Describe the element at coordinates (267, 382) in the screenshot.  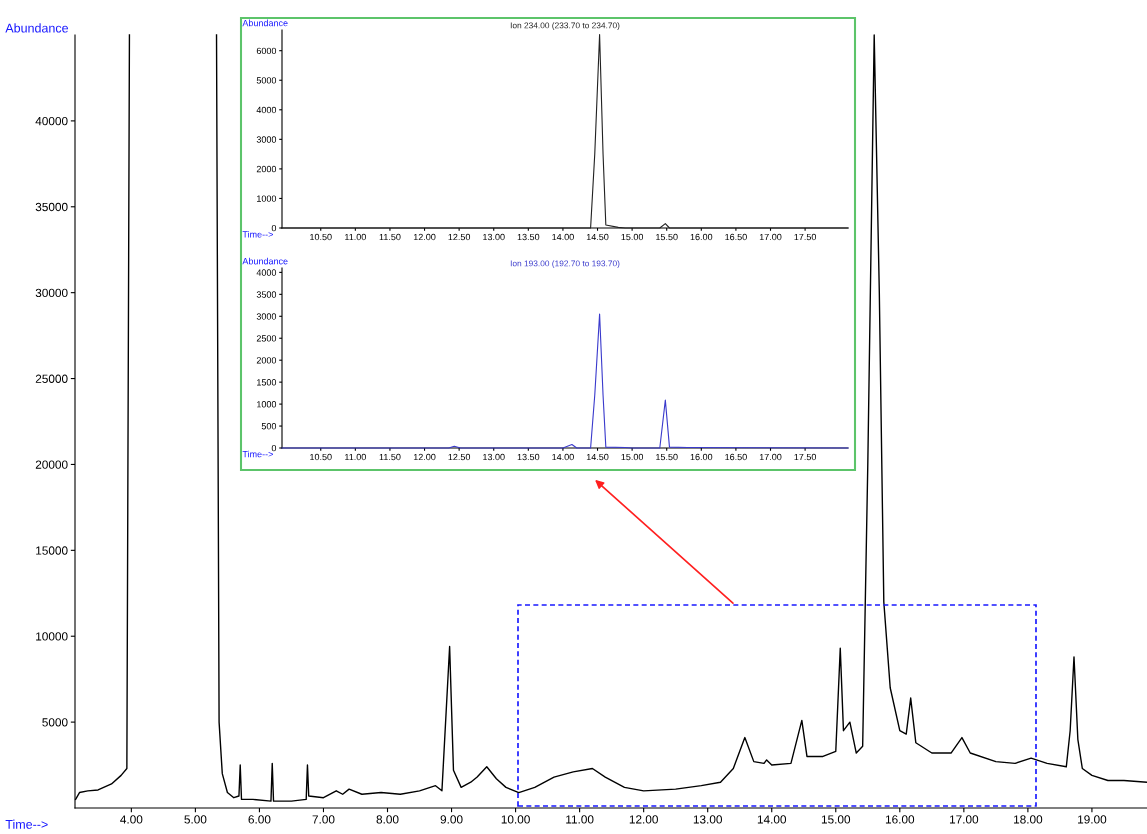
I see `y-tick-label: 1500` at that location.